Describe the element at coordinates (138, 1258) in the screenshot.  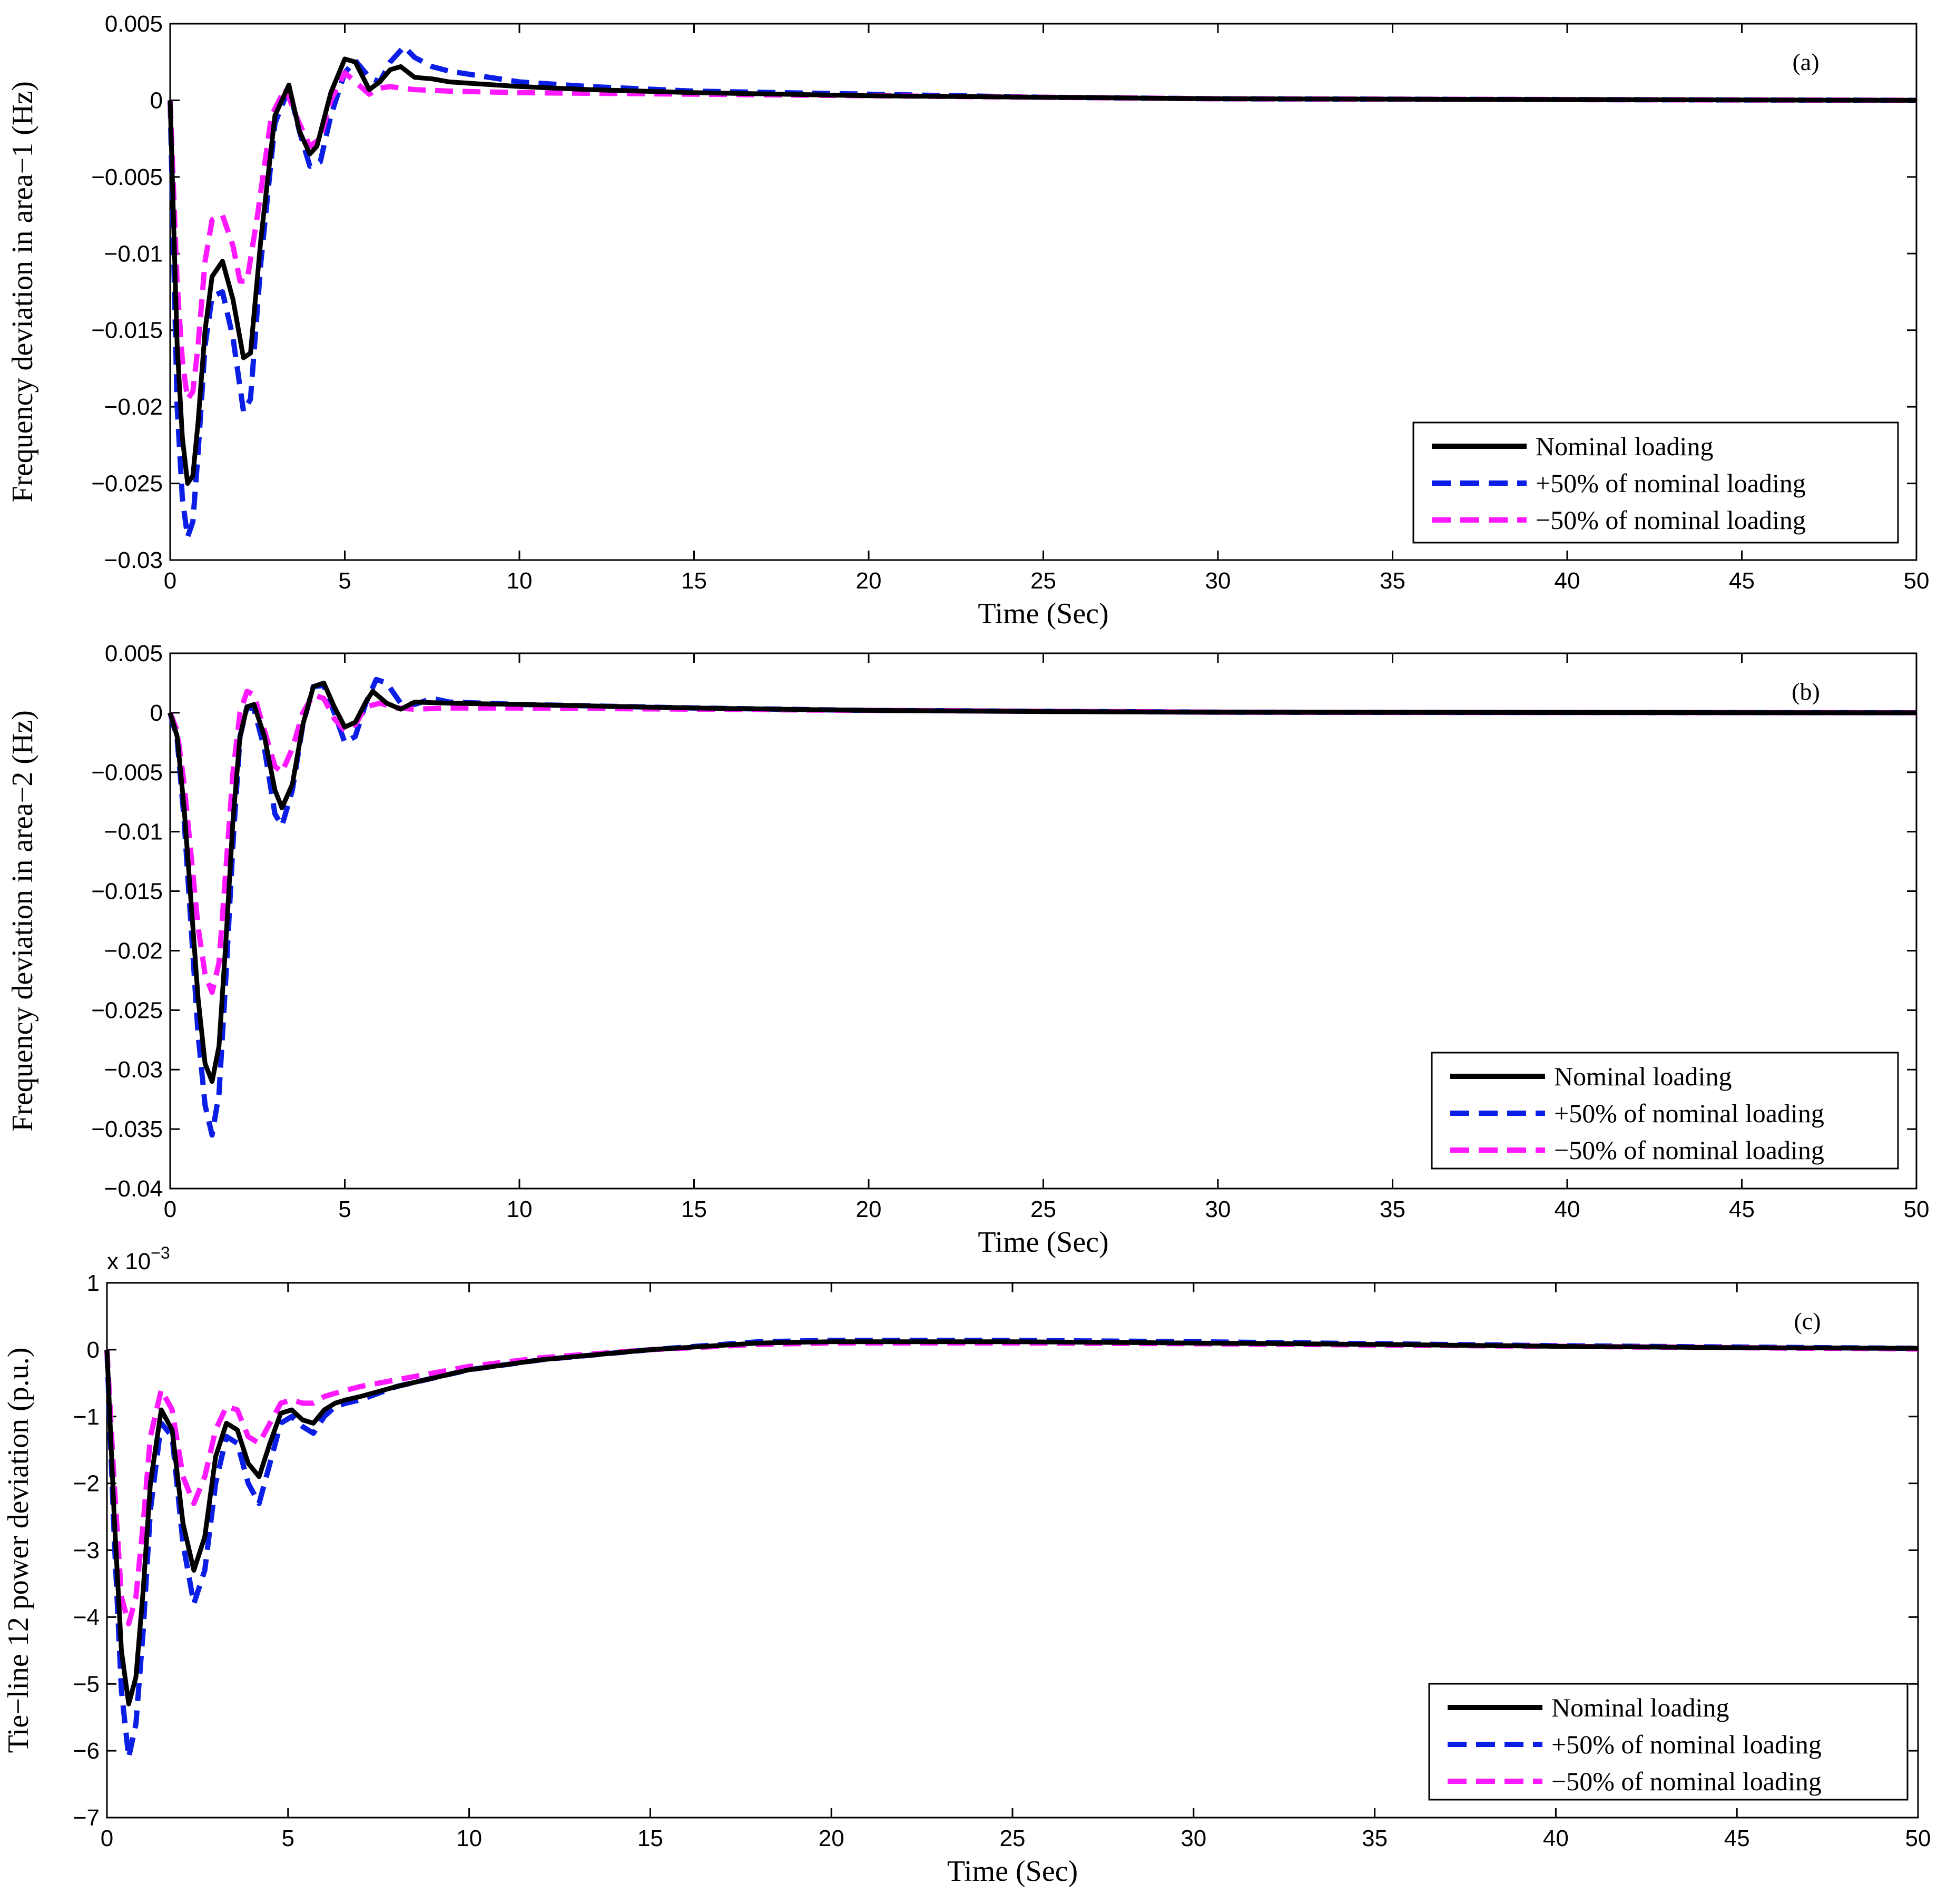
I see `axis-multiplier: x 10−3` at that location.